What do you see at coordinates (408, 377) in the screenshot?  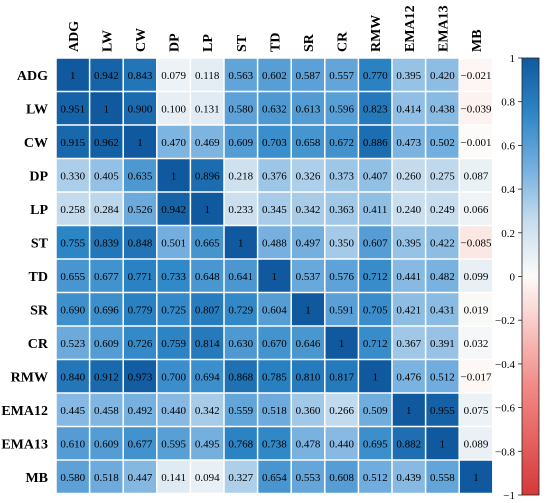 I see `cell-value-label: 0.476` at bounding box center [408, 377].